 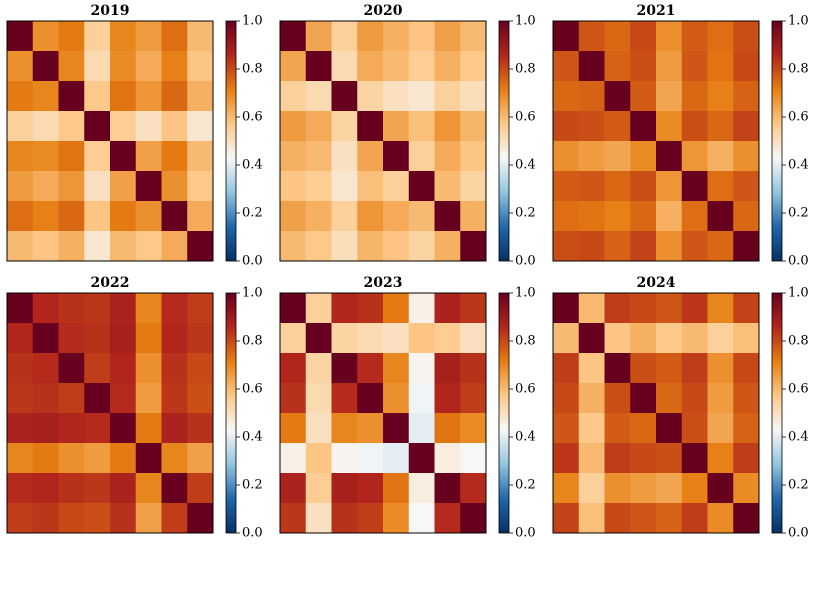 What do you see at coordinates (798, 69) in the screenshot?
I see `colorbar-tick-label: 0.8` at bounding box center [798, 69].